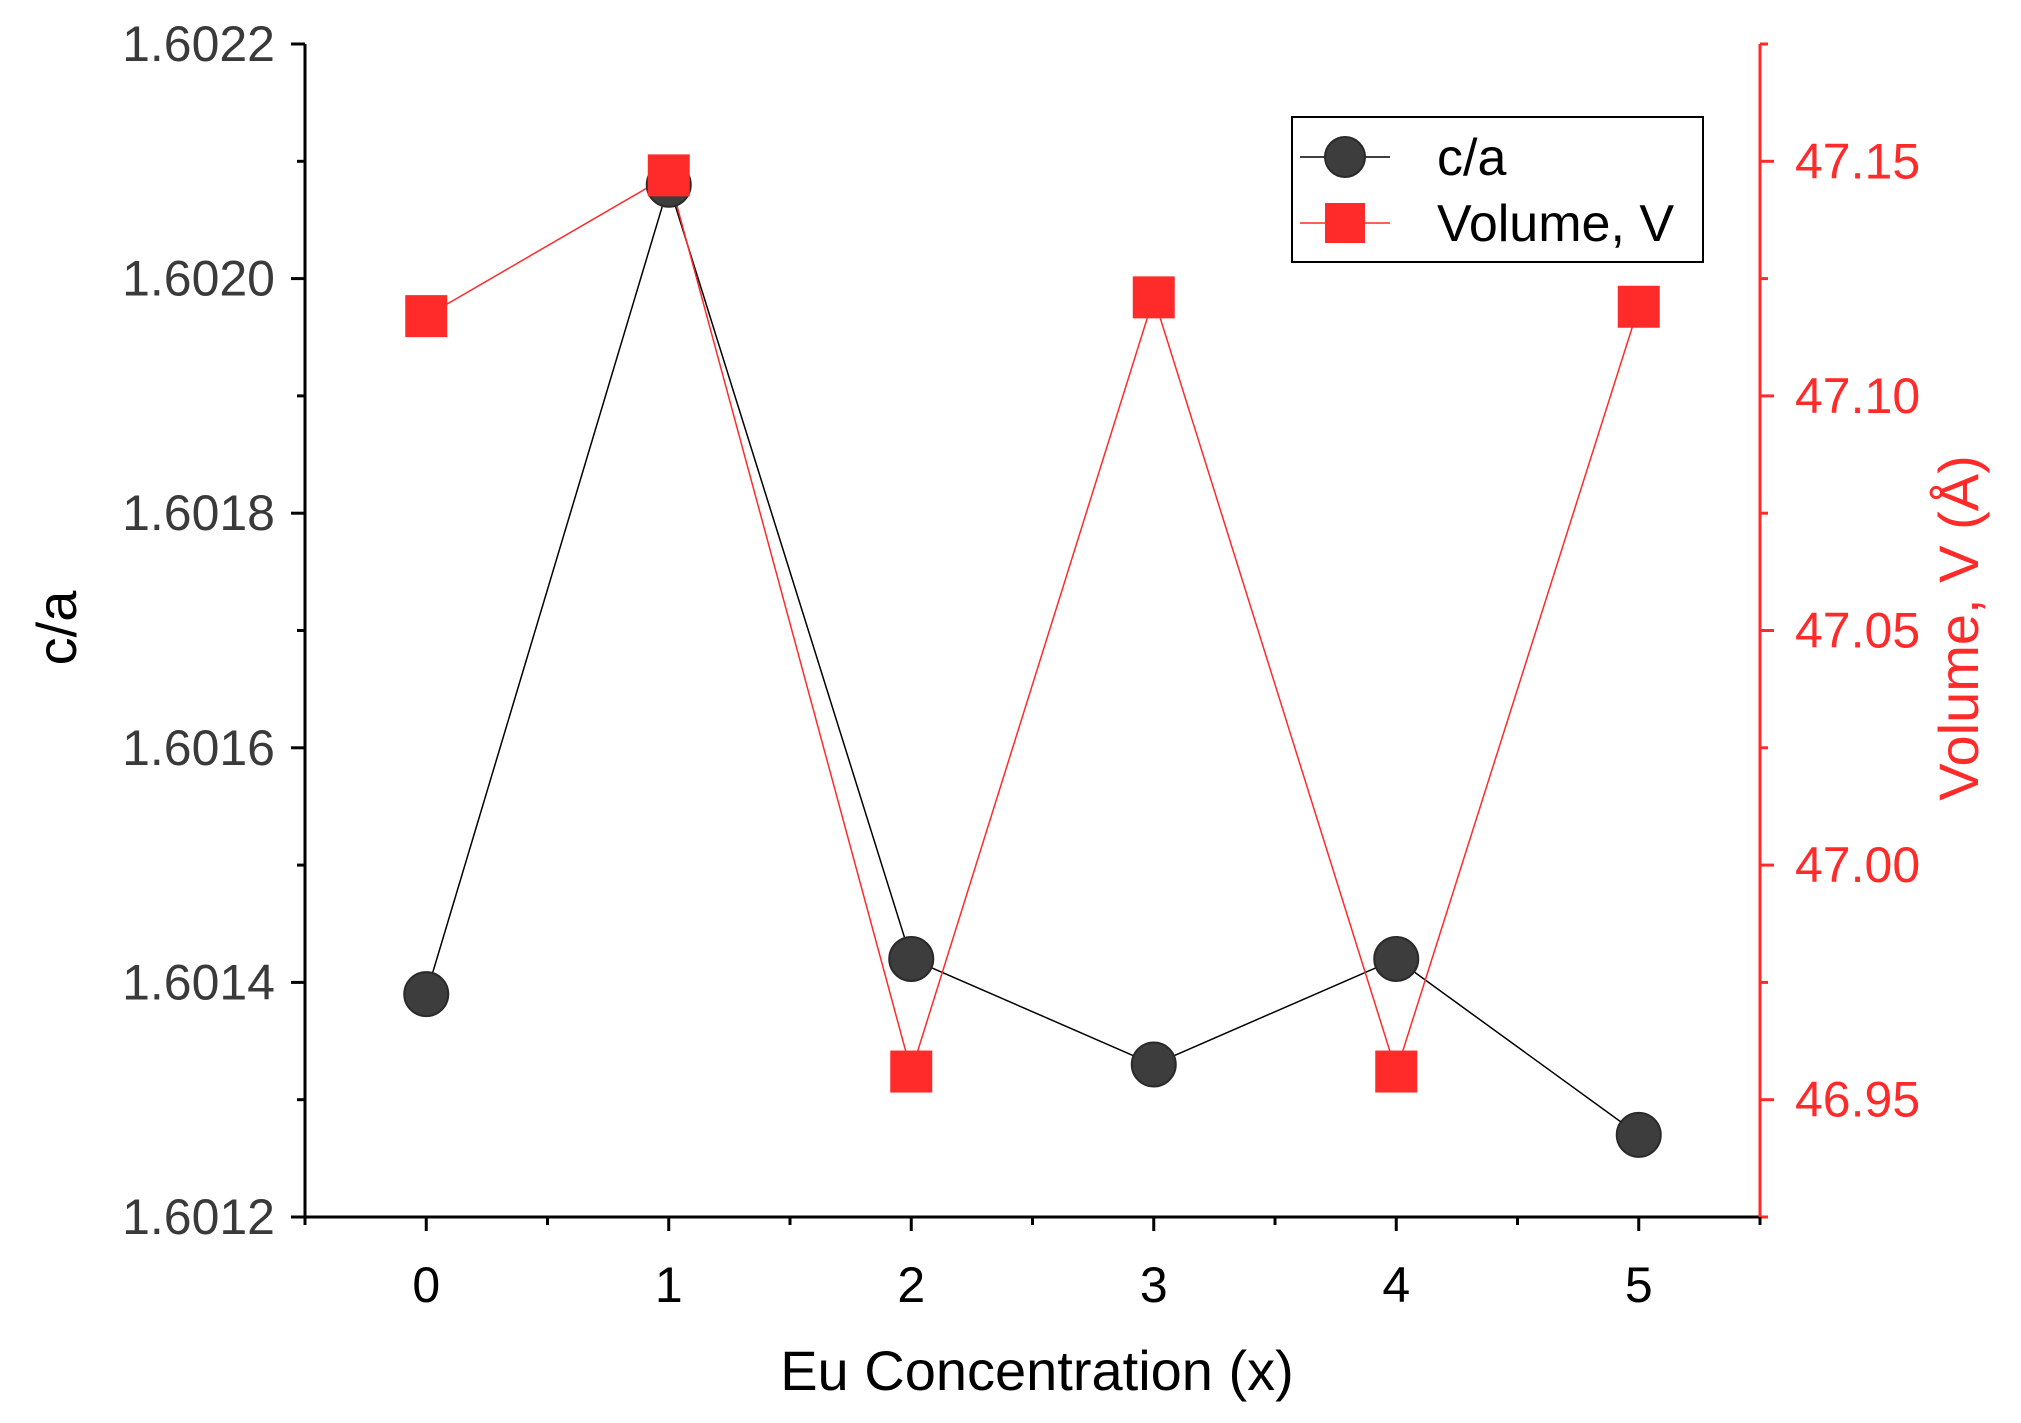 This screenshot has width=2021, height=1423. I want to click on legend: c/a Volume, V, so click(1497, 189).